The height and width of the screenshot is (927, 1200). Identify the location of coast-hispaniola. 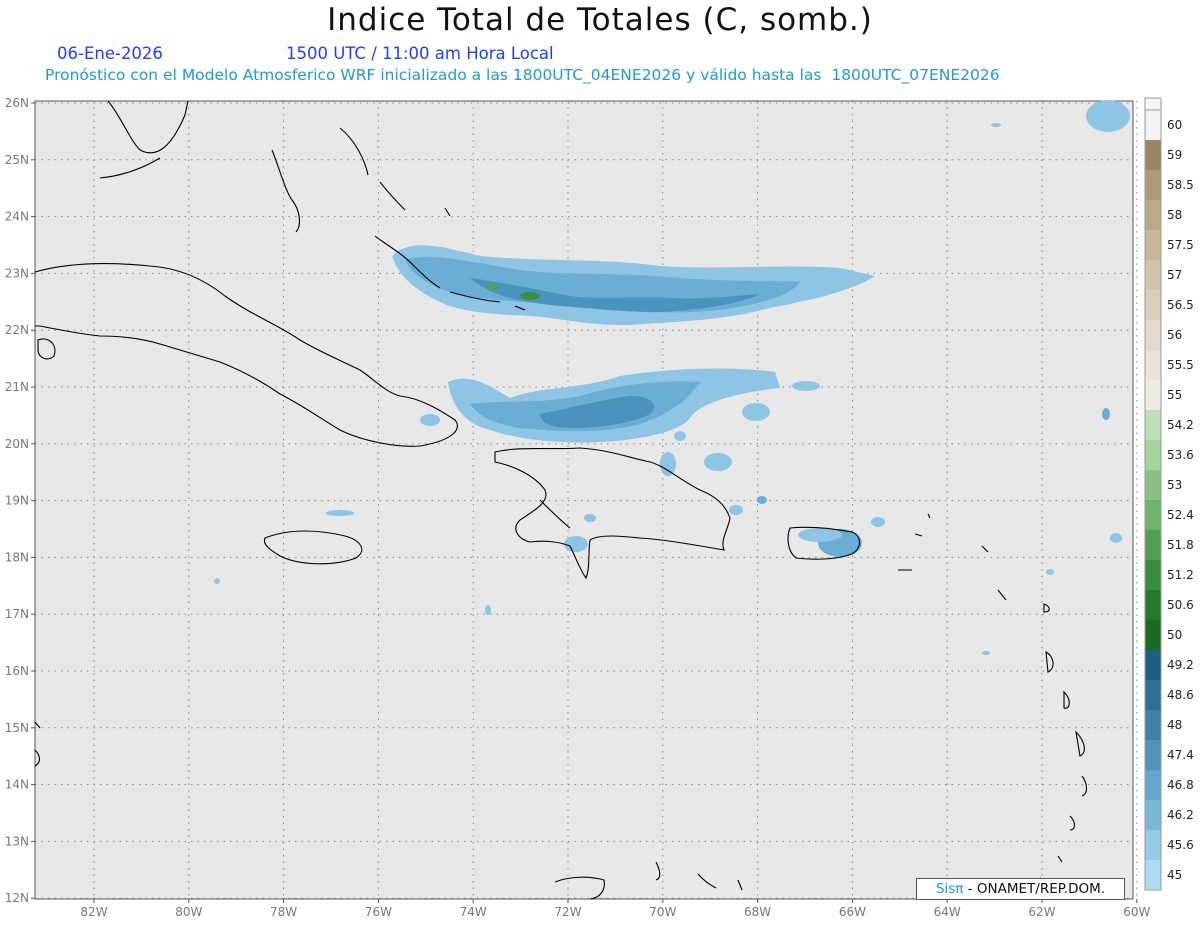
(612, 513).